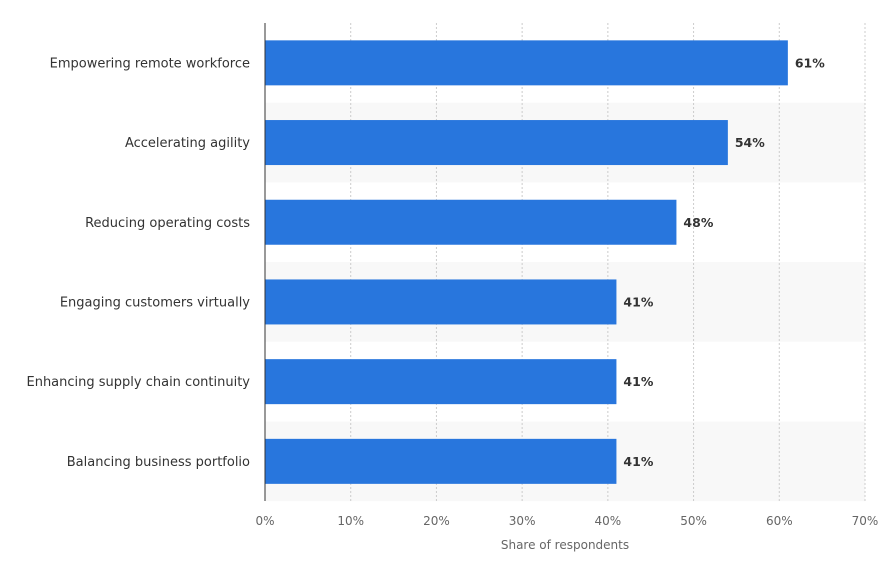 Image resolution: width=893 pixels, height=578 pixels. What do you see at coordinates (436, 521) in the screenshot?
I see `x-tick-label: 20%` at bounding box center [436, 521].